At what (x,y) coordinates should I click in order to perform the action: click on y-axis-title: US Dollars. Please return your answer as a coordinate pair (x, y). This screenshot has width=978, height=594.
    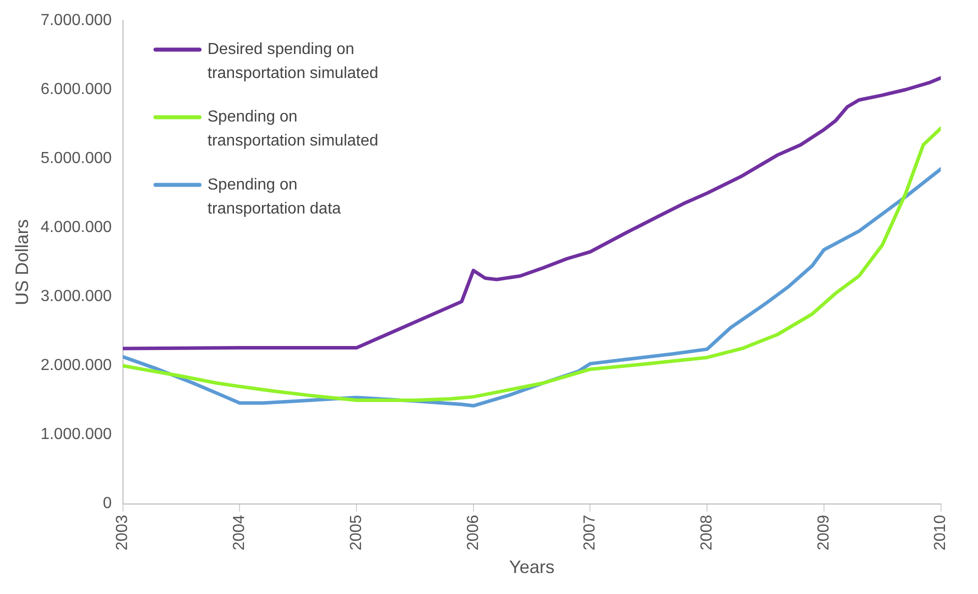
    Looking at the image, I should click on (22, 262).